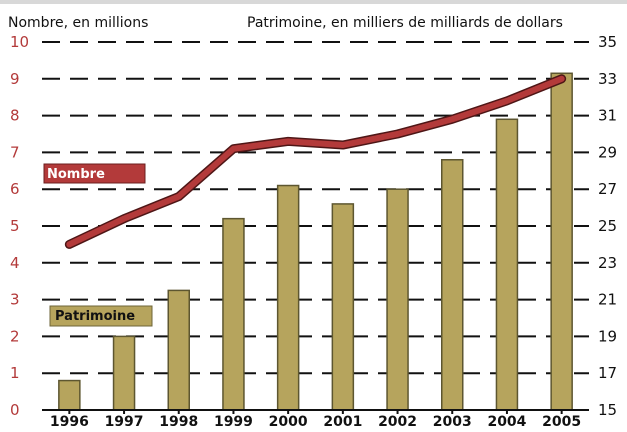  What do you see at coordinates (561, 241) in the screenshot?
I see `bar-2005` at bounding box center [561, 241].